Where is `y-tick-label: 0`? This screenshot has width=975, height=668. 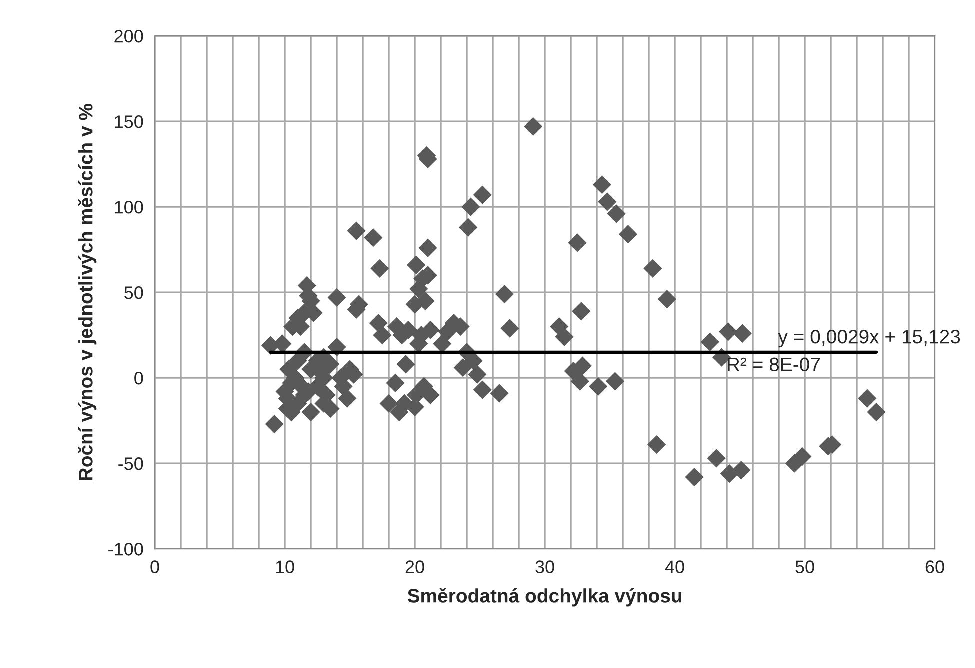
y-tick-label: 0 is located at coordinates (139, 378).